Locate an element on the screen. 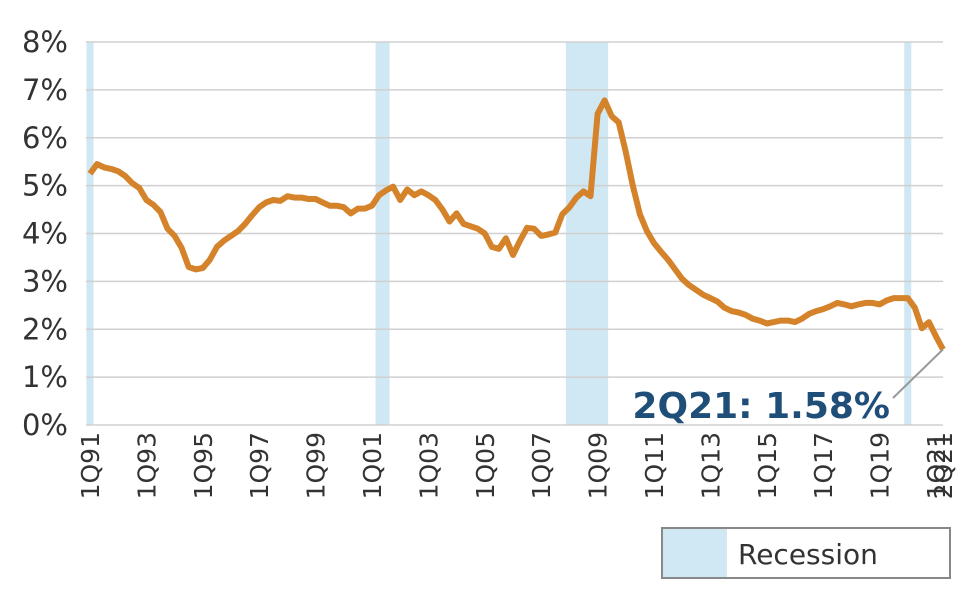  x-tick-label: 1Q03 is located at coordinates (428, 465).